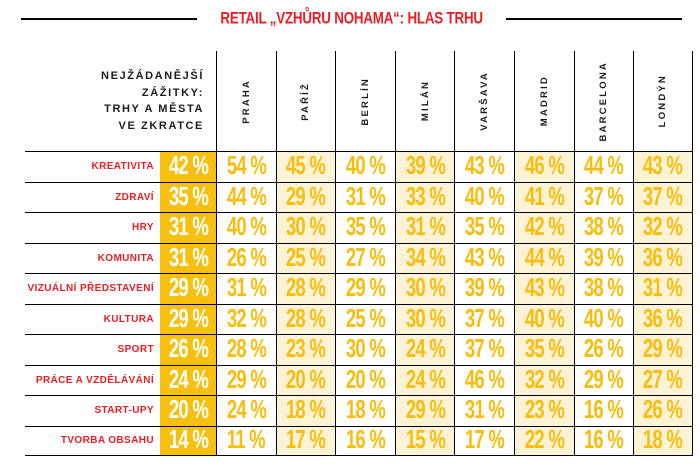  Describe the element at coordinates (246, 101) in the screenshot. I see `city-header-label: PRAHA` at that location.